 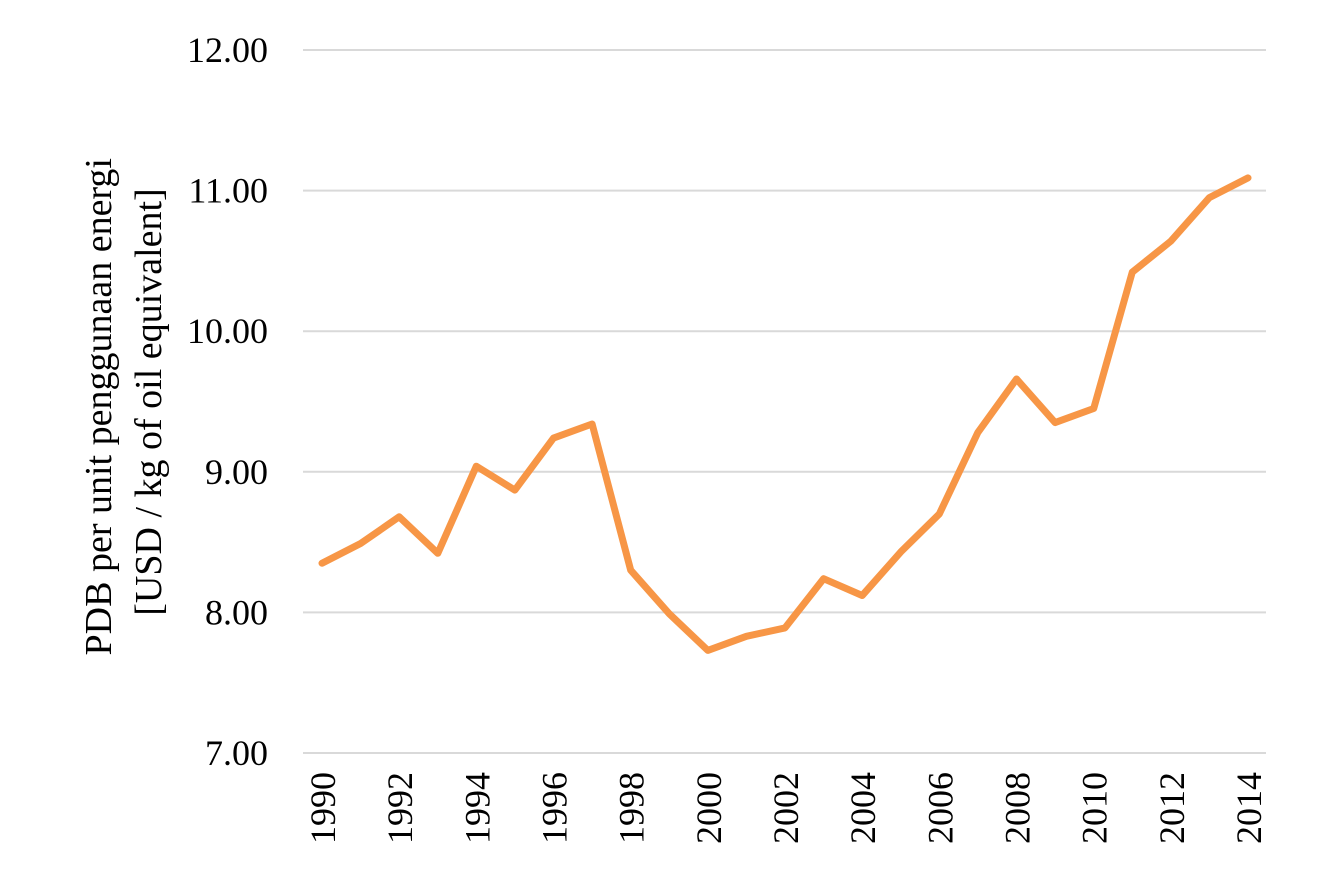 I want to click on data-point-2007, so click(x=977, y=432).